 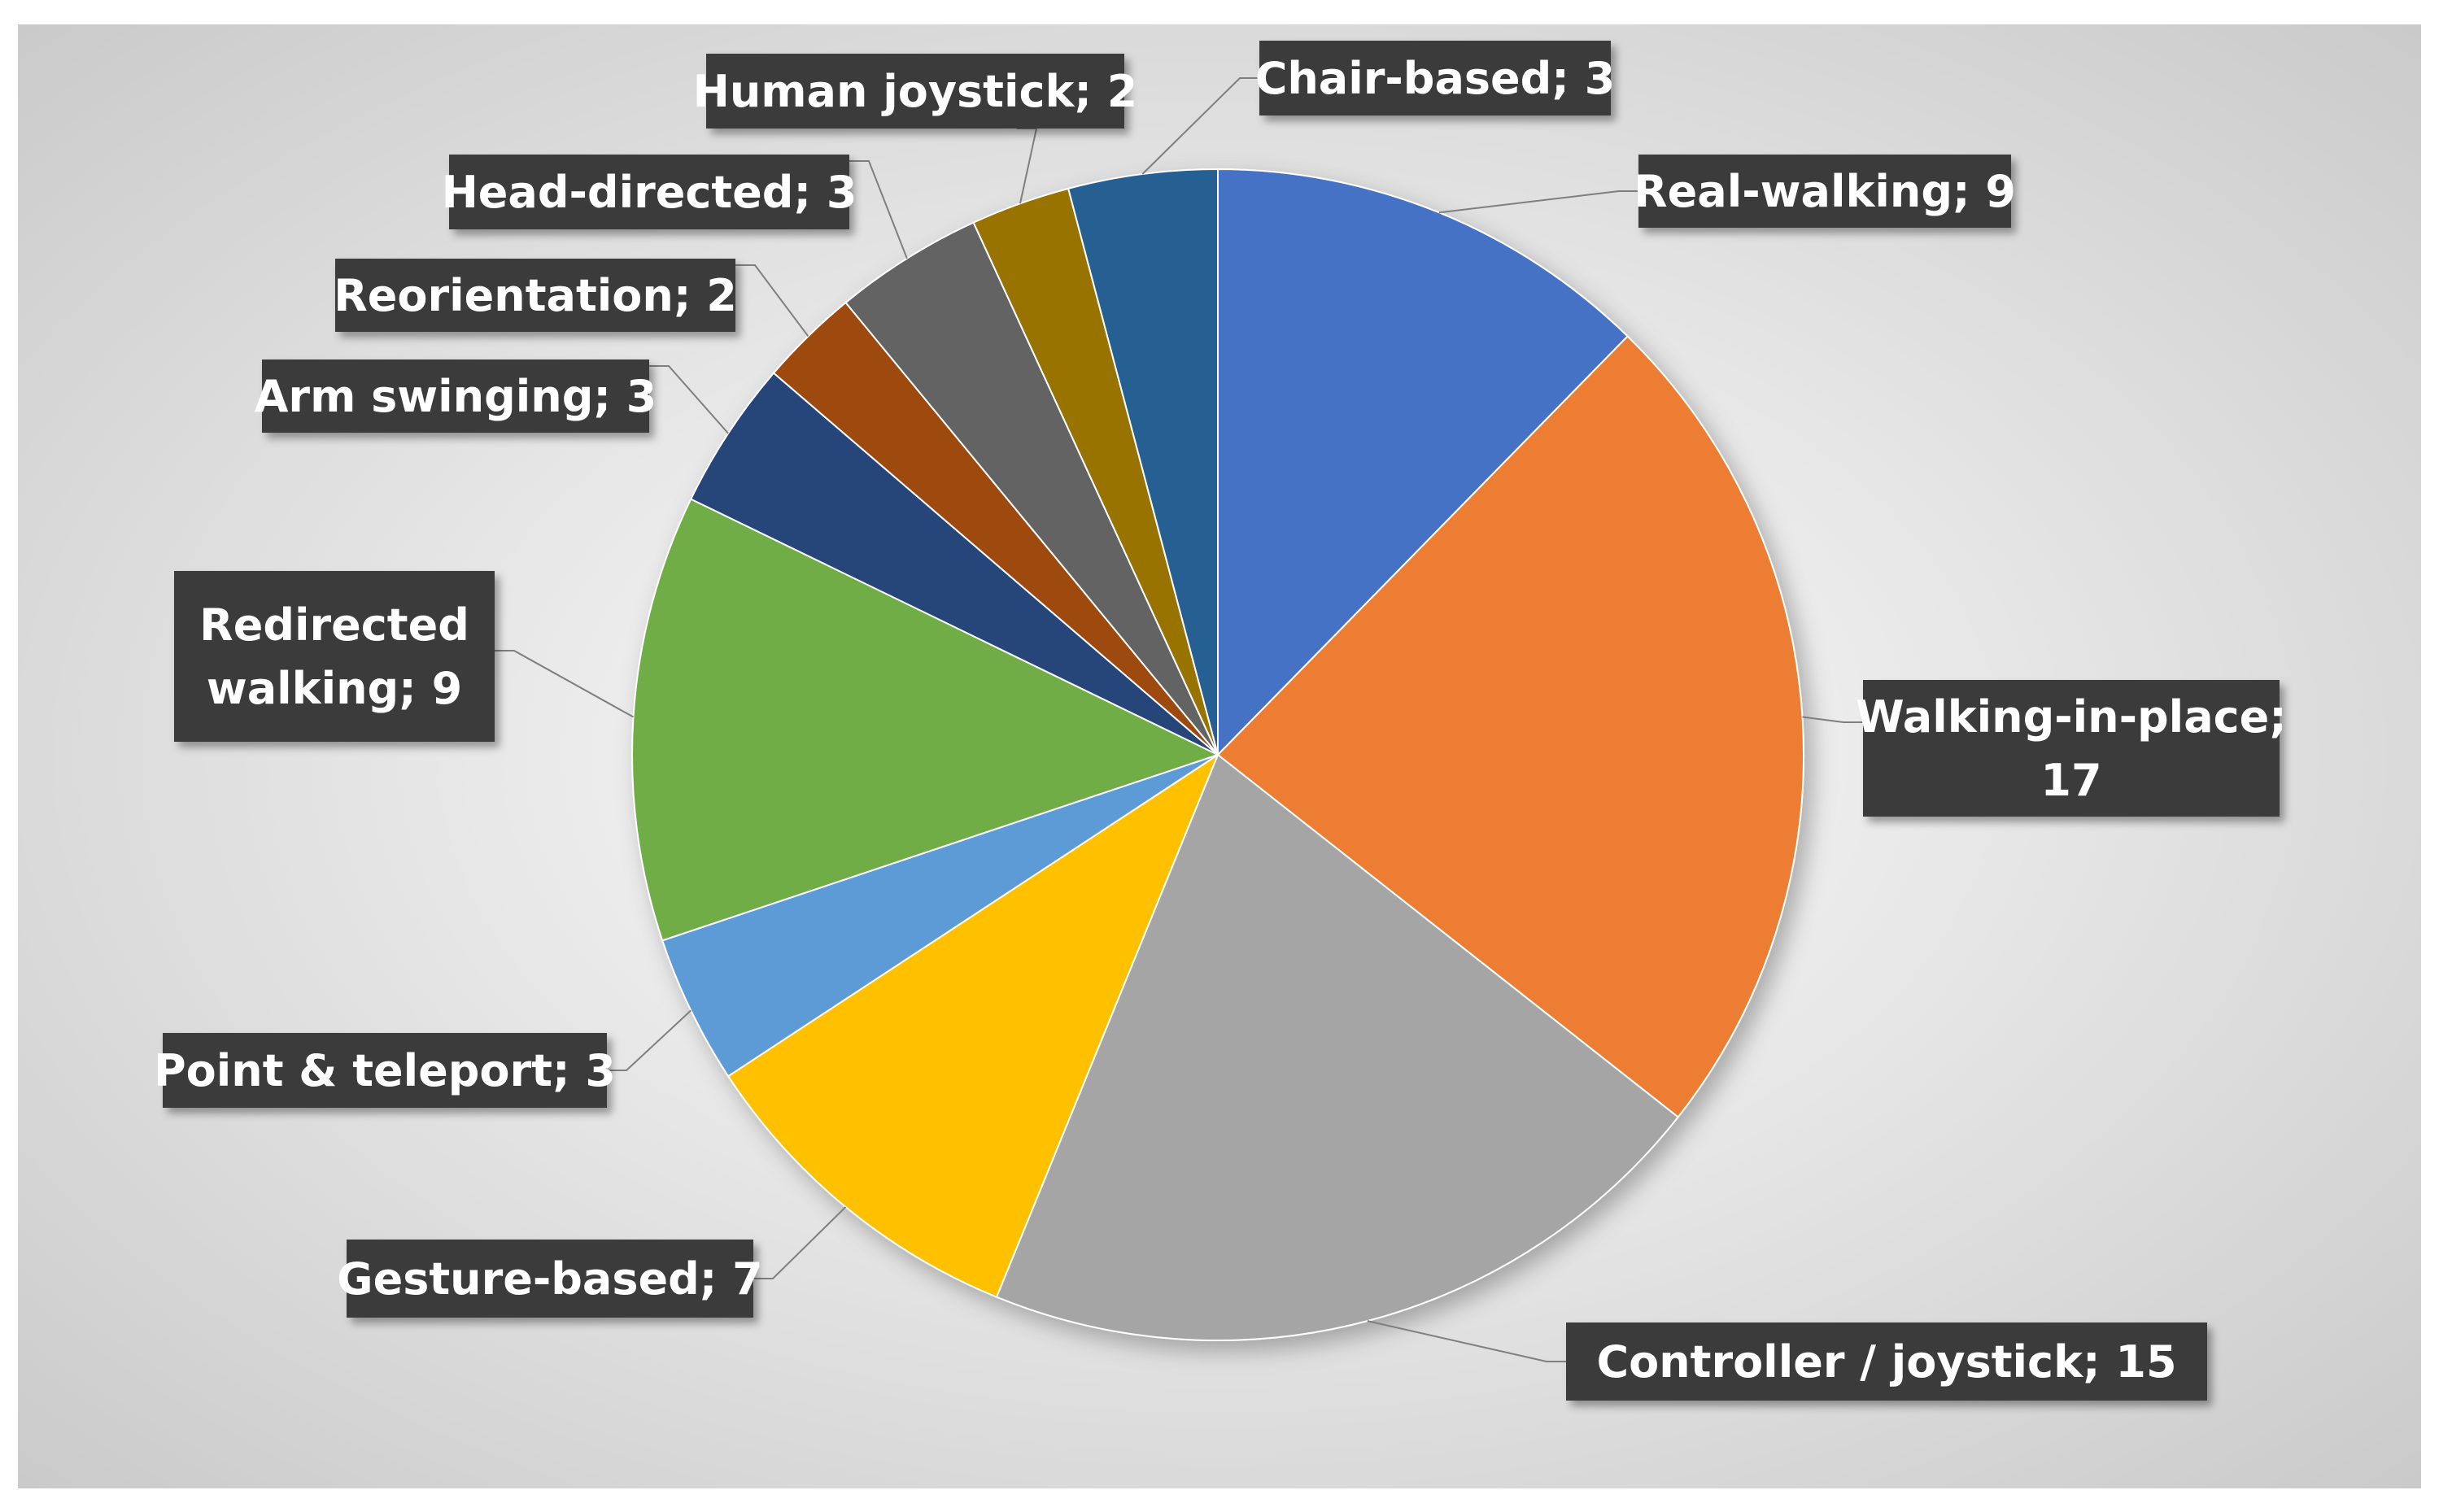 I want to click on data-label-gesture-based: Gesture-based; 7, so click(x=550, y=1279).